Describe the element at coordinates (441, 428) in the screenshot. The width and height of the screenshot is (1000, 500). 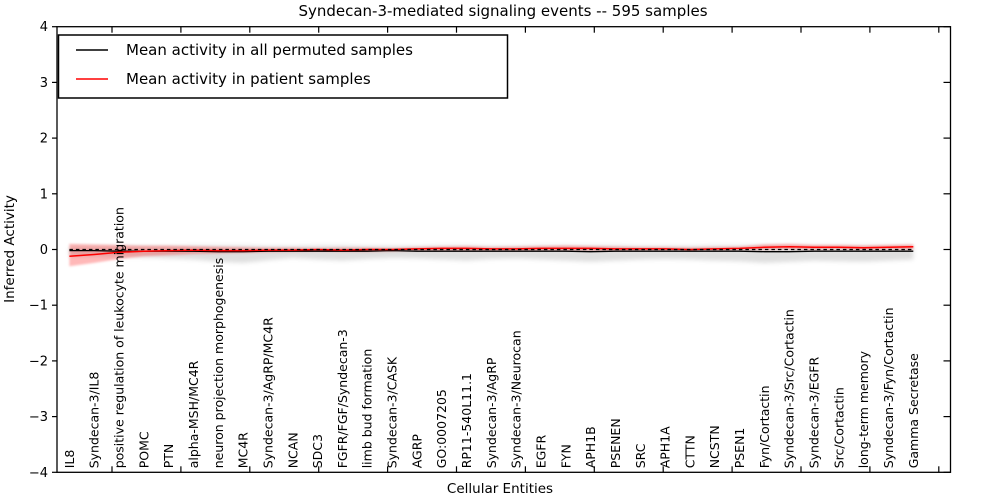
I see `x-tick-label: GO:0007205` at that location.